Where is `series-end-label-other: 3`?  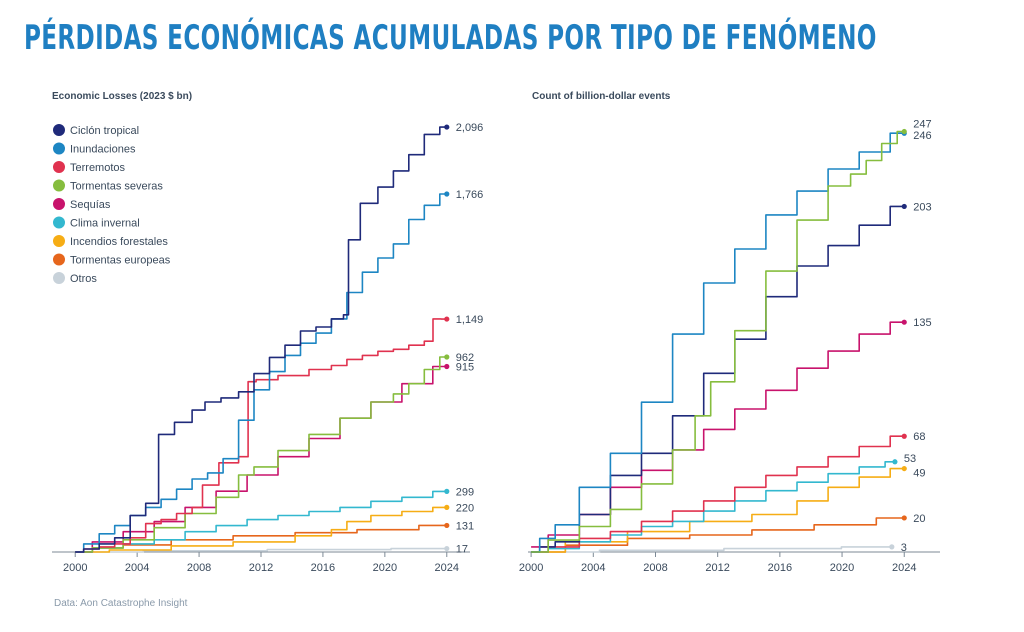 series-end-label-other: 3 is located at coordinates (904, 548).